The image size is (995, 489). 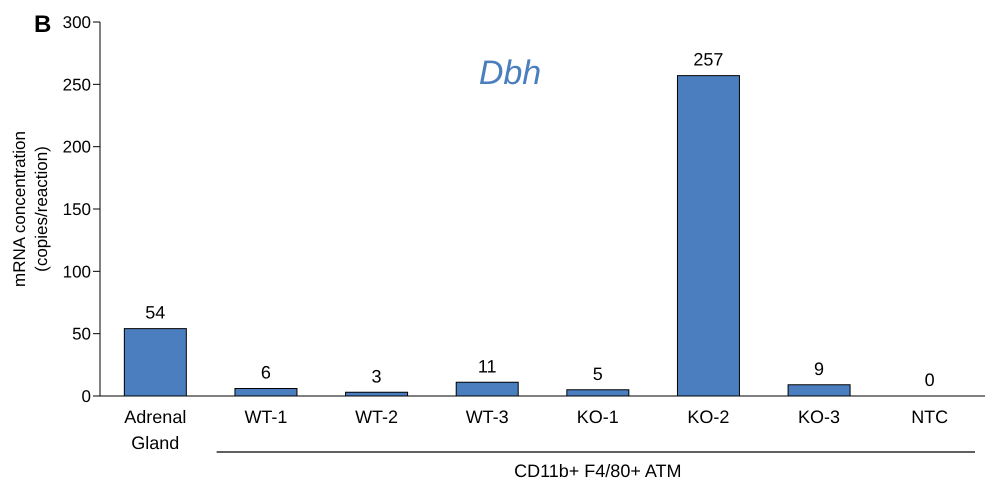 What do you see at coordinates (30, 209) in the screenshot?
I see `y-axis-title: mRNA concentration (copies/reaction)` at bounding box center [30, 209].